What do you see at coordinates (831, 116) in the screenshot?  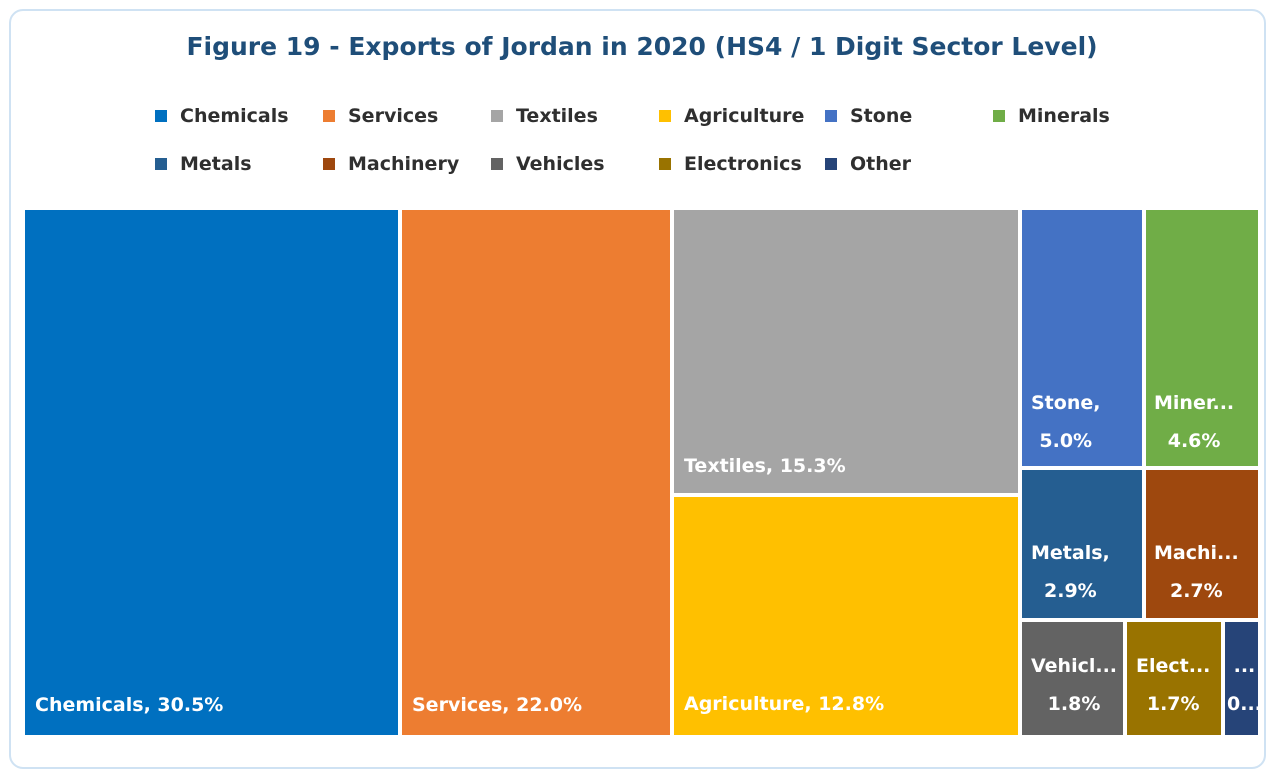 I see `legend-swatch-stone` at bounding box center [831, 116].